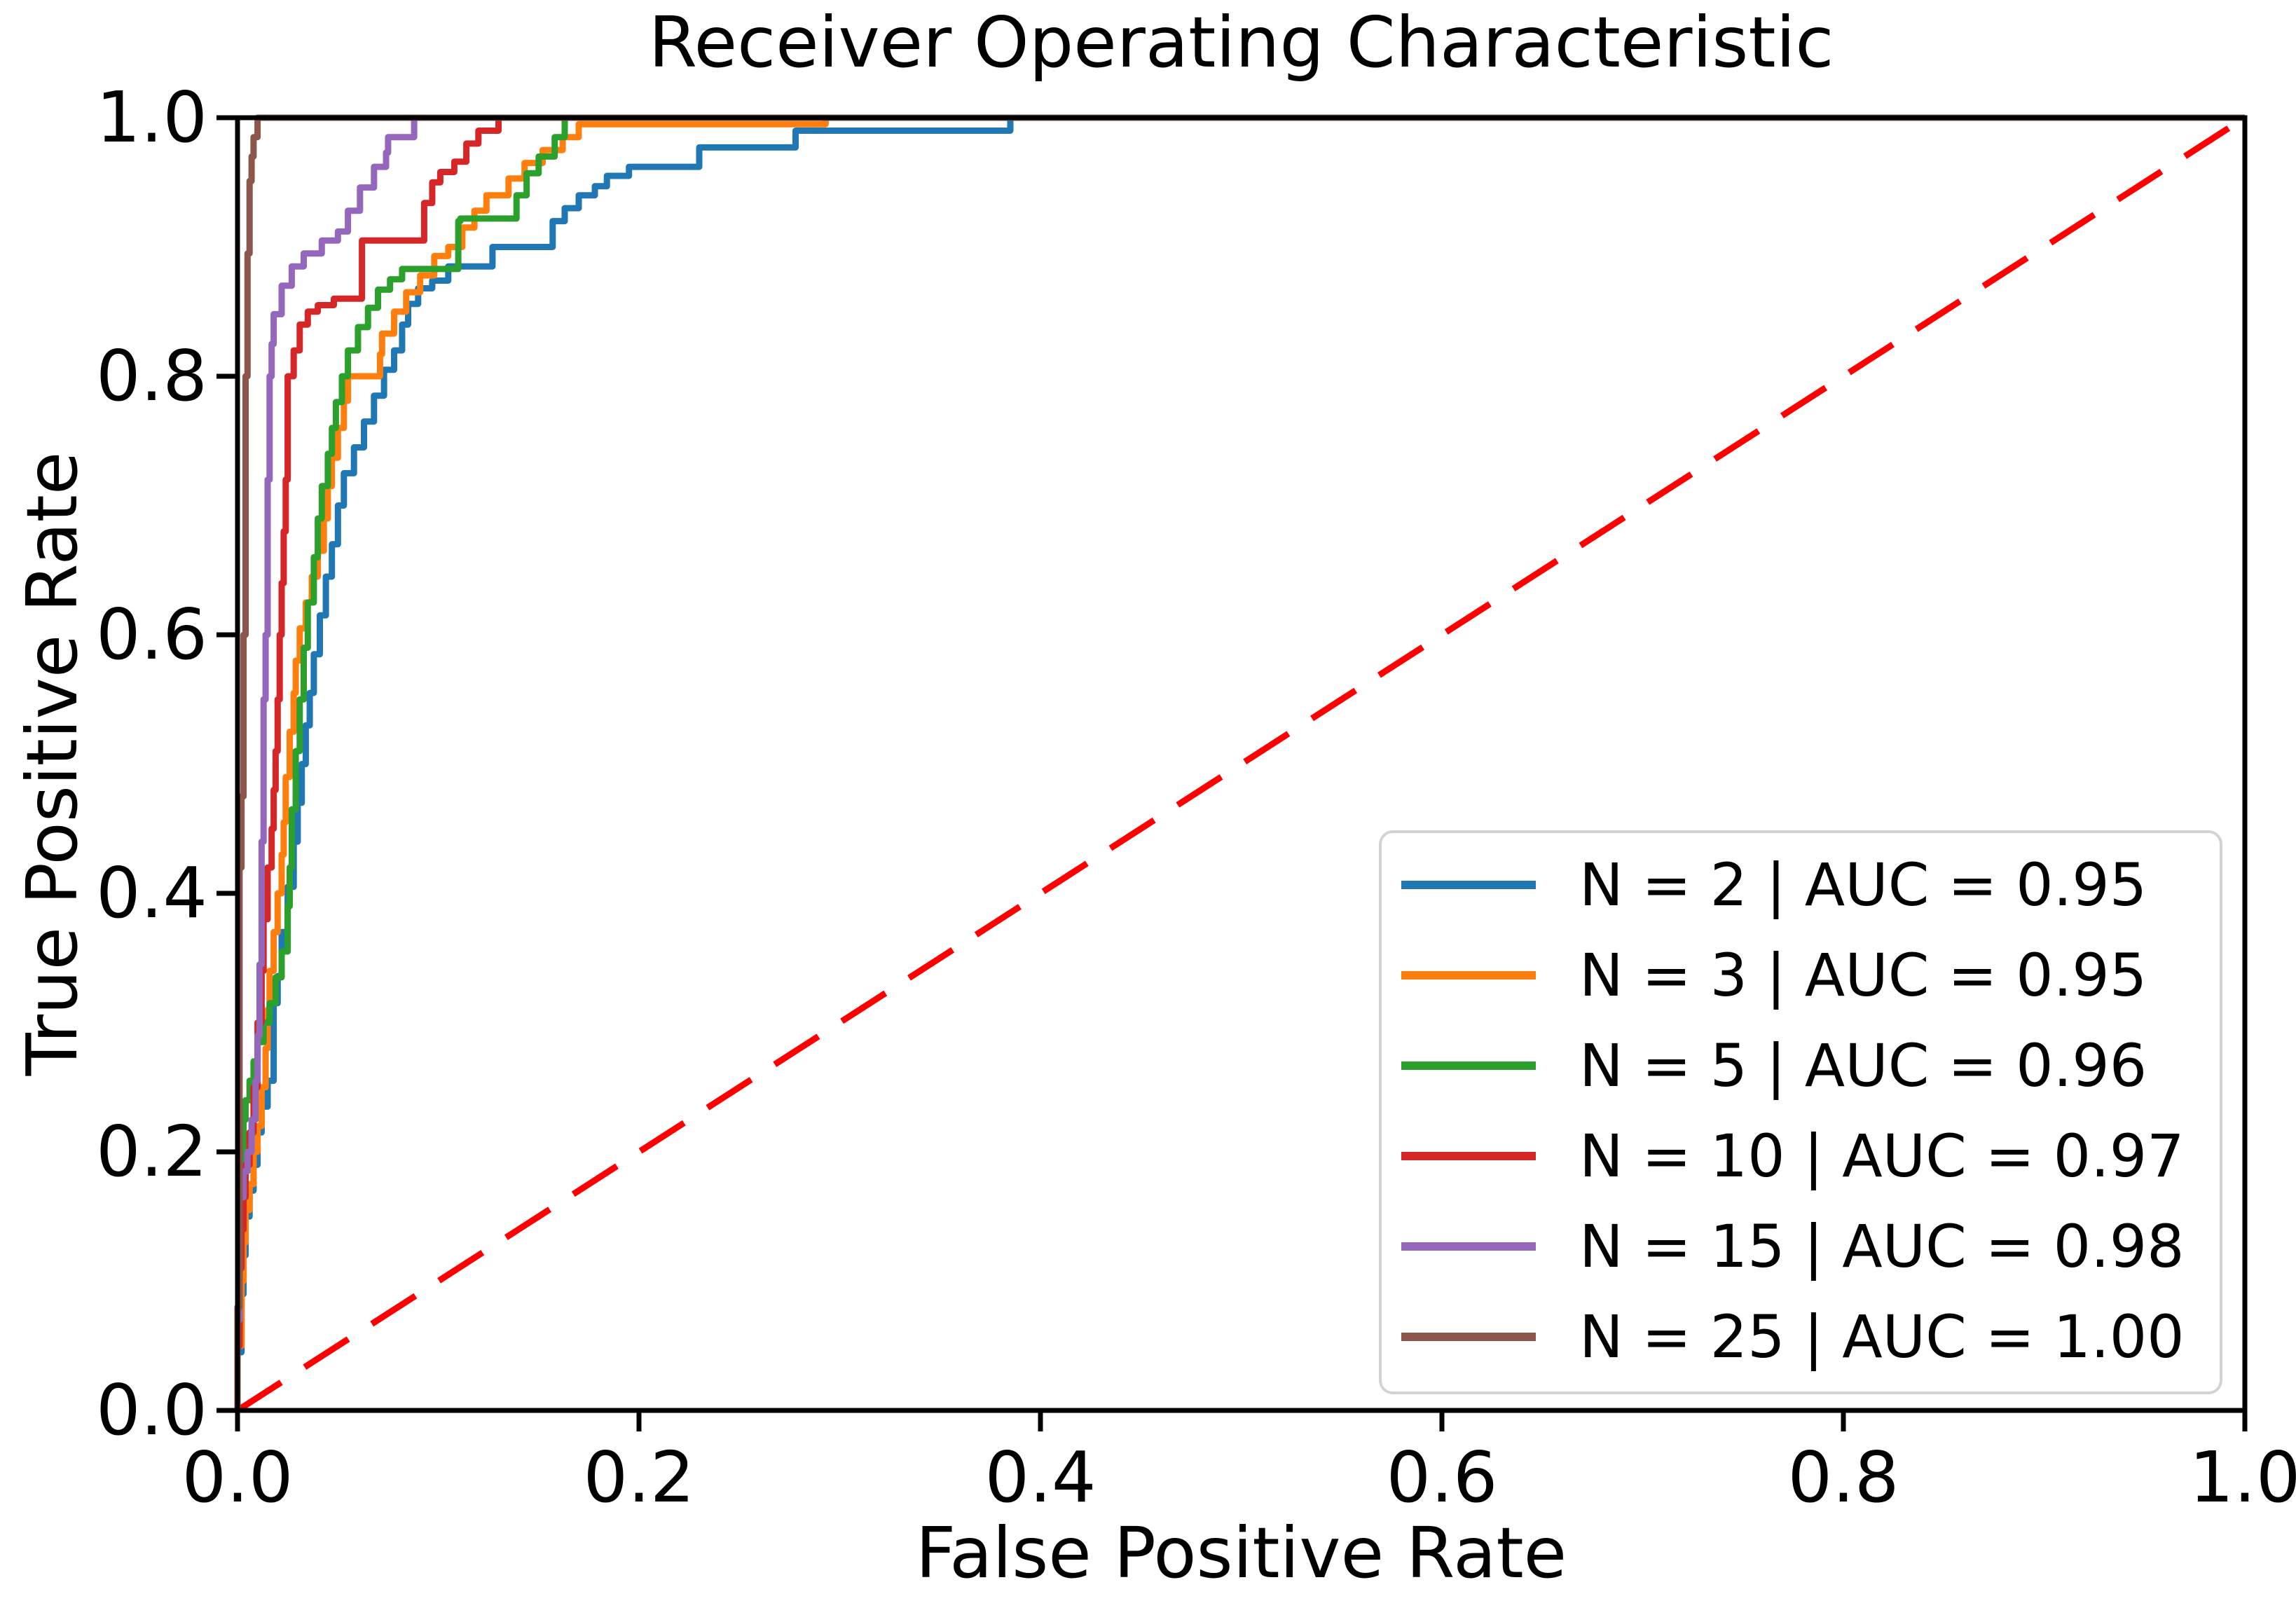 The image size is (2296, 1608). Describe the element at coordinates (52, 763) in the screenshot. I see `y-axis-label: True Positive Rate` at that location.